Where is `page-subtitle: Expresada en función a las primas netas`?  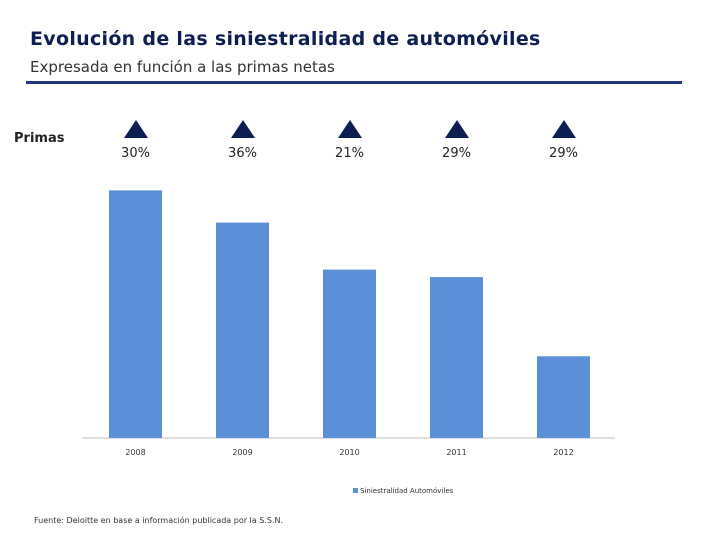
page-subtitle: Expresada en función a las primas netas is located at coordinates (182, 67).